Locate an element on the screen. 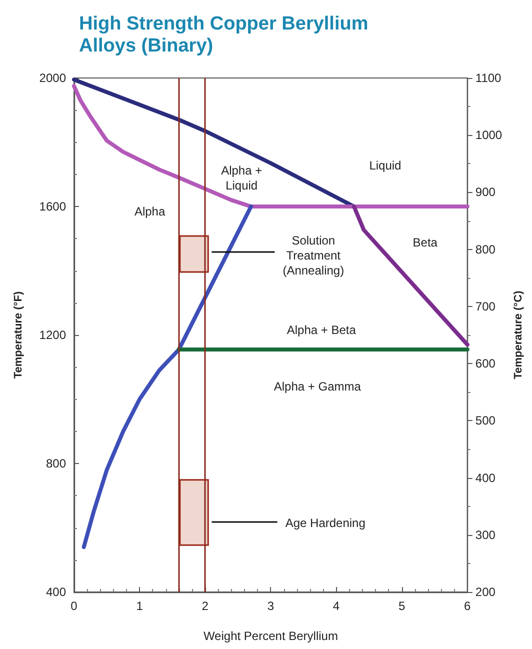 This screenshot has height=649, width=532. y2-tick-label: 200 is located at coordinates (485, 592).